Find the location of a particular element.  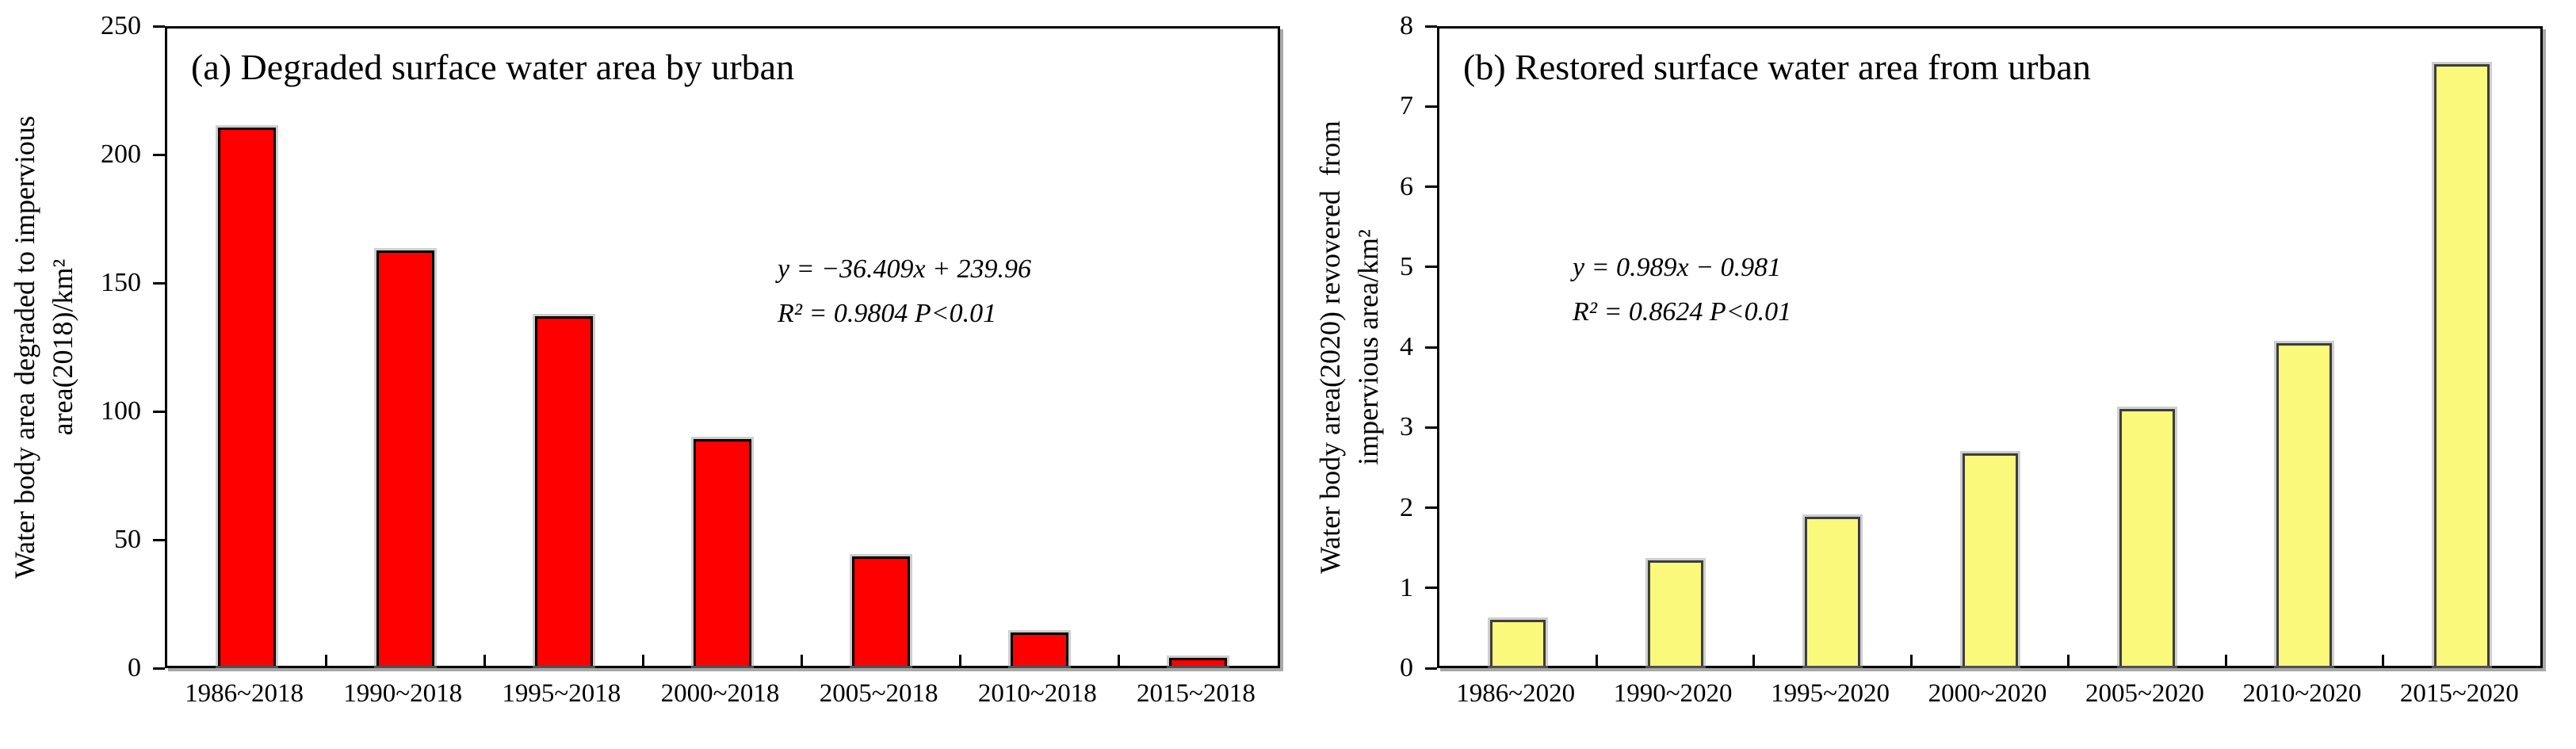

x-category-label-2005~2020: 2005~2020 is located at coordinates (2144, 694).